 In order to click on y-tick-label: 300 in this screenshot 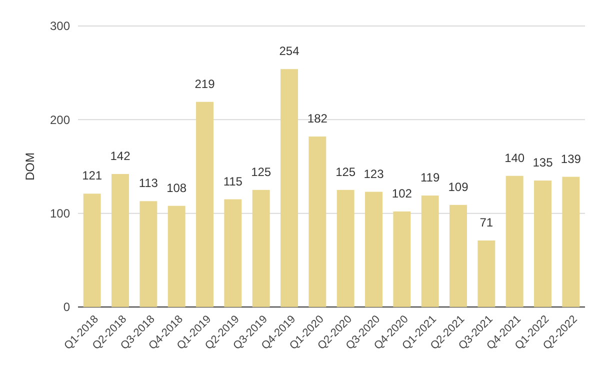, I will do `click(60, 26)`.